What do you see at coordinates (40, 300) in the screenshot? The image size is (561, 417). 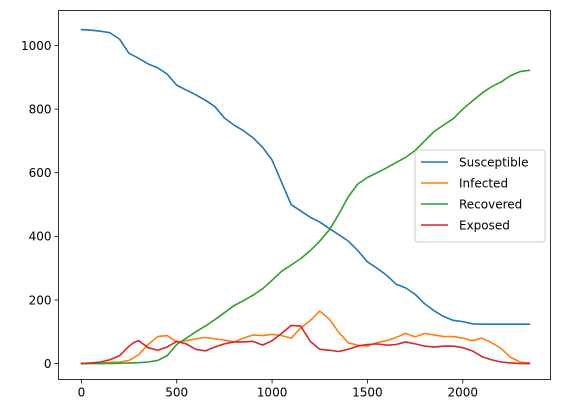 I see `y-tick-label: 200` at bounding box center [40, 300].